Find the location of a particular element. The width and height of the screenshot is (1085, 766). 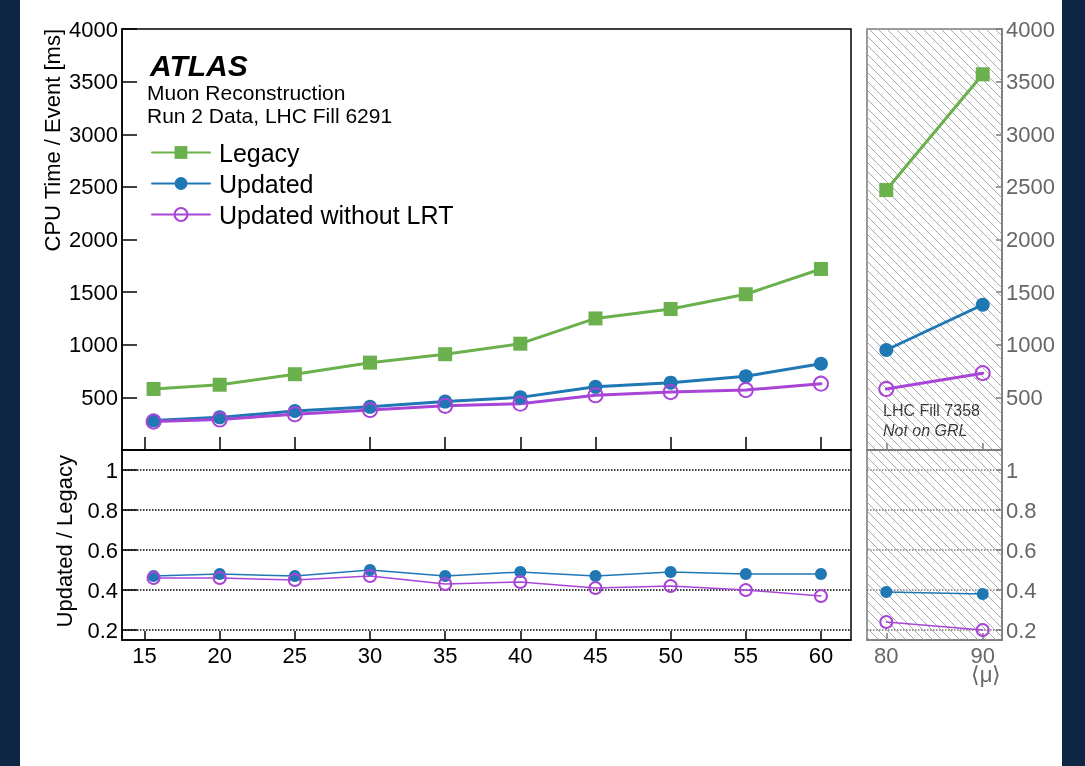

legend-label: Updated is located at coordinates (266, 183).